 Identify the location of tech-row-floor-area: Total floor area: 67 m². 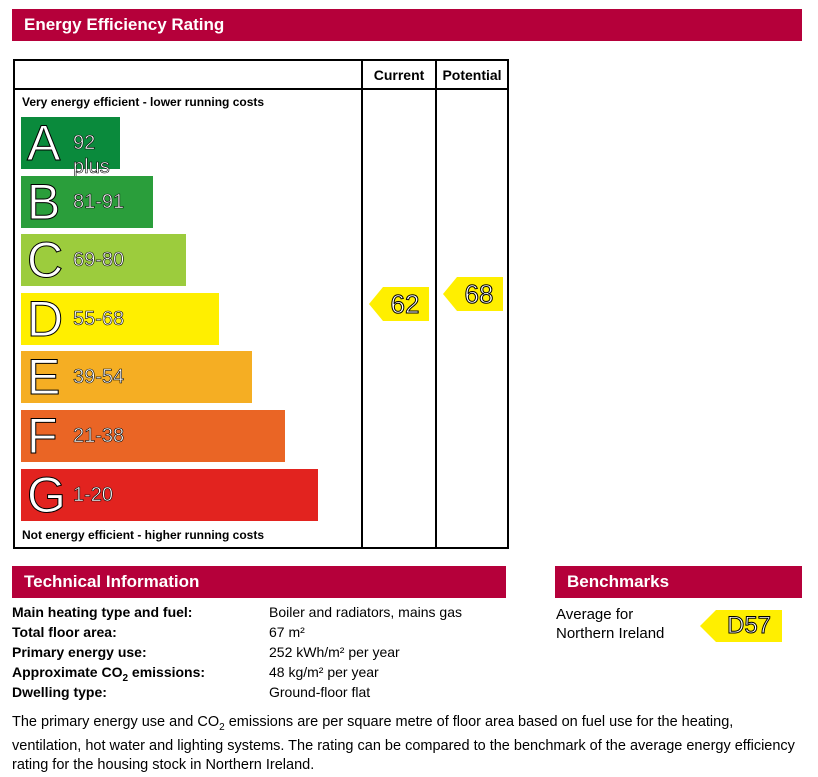
(292, 634).